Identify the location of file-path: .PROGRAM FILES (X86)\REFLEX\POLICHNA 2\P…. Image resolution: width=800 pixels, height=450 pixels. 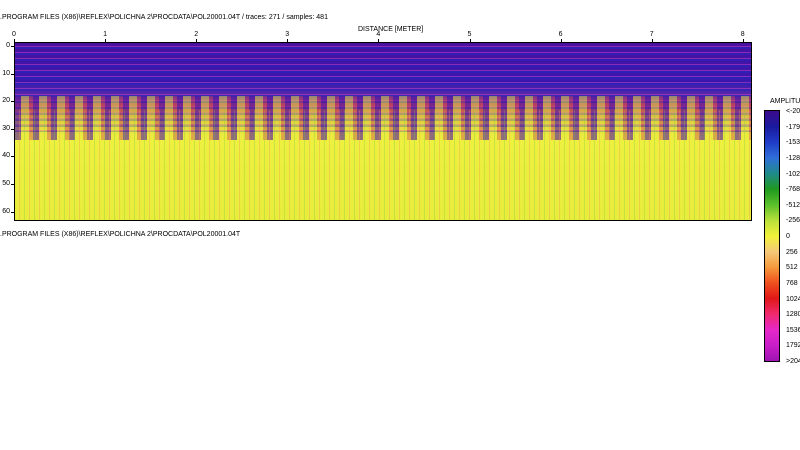
(120, 234).